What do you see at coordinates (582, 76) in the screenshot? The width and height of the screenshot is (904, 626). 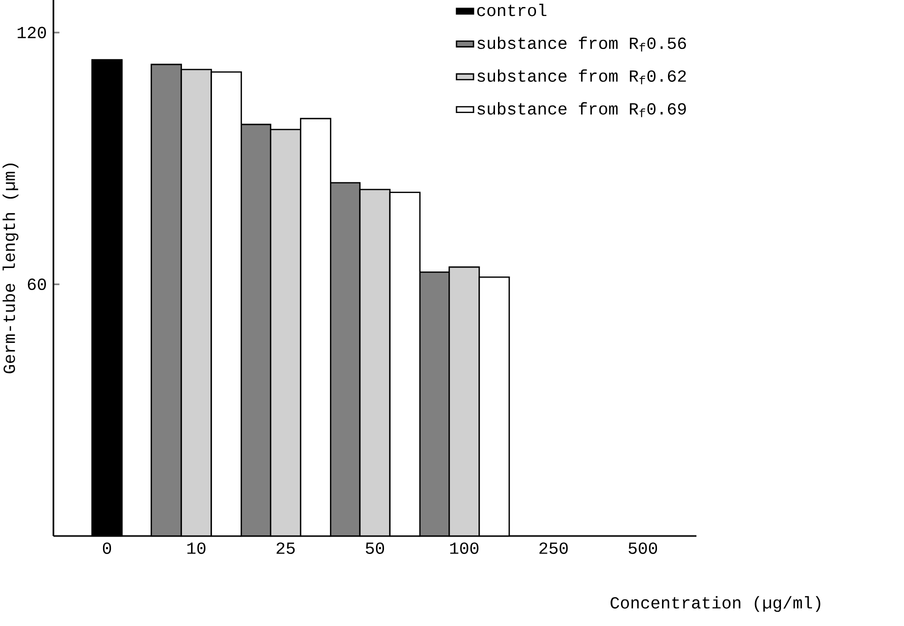 I see `legend-label: substance from R$_{f}$0.62` at bounding box center [582, 76].